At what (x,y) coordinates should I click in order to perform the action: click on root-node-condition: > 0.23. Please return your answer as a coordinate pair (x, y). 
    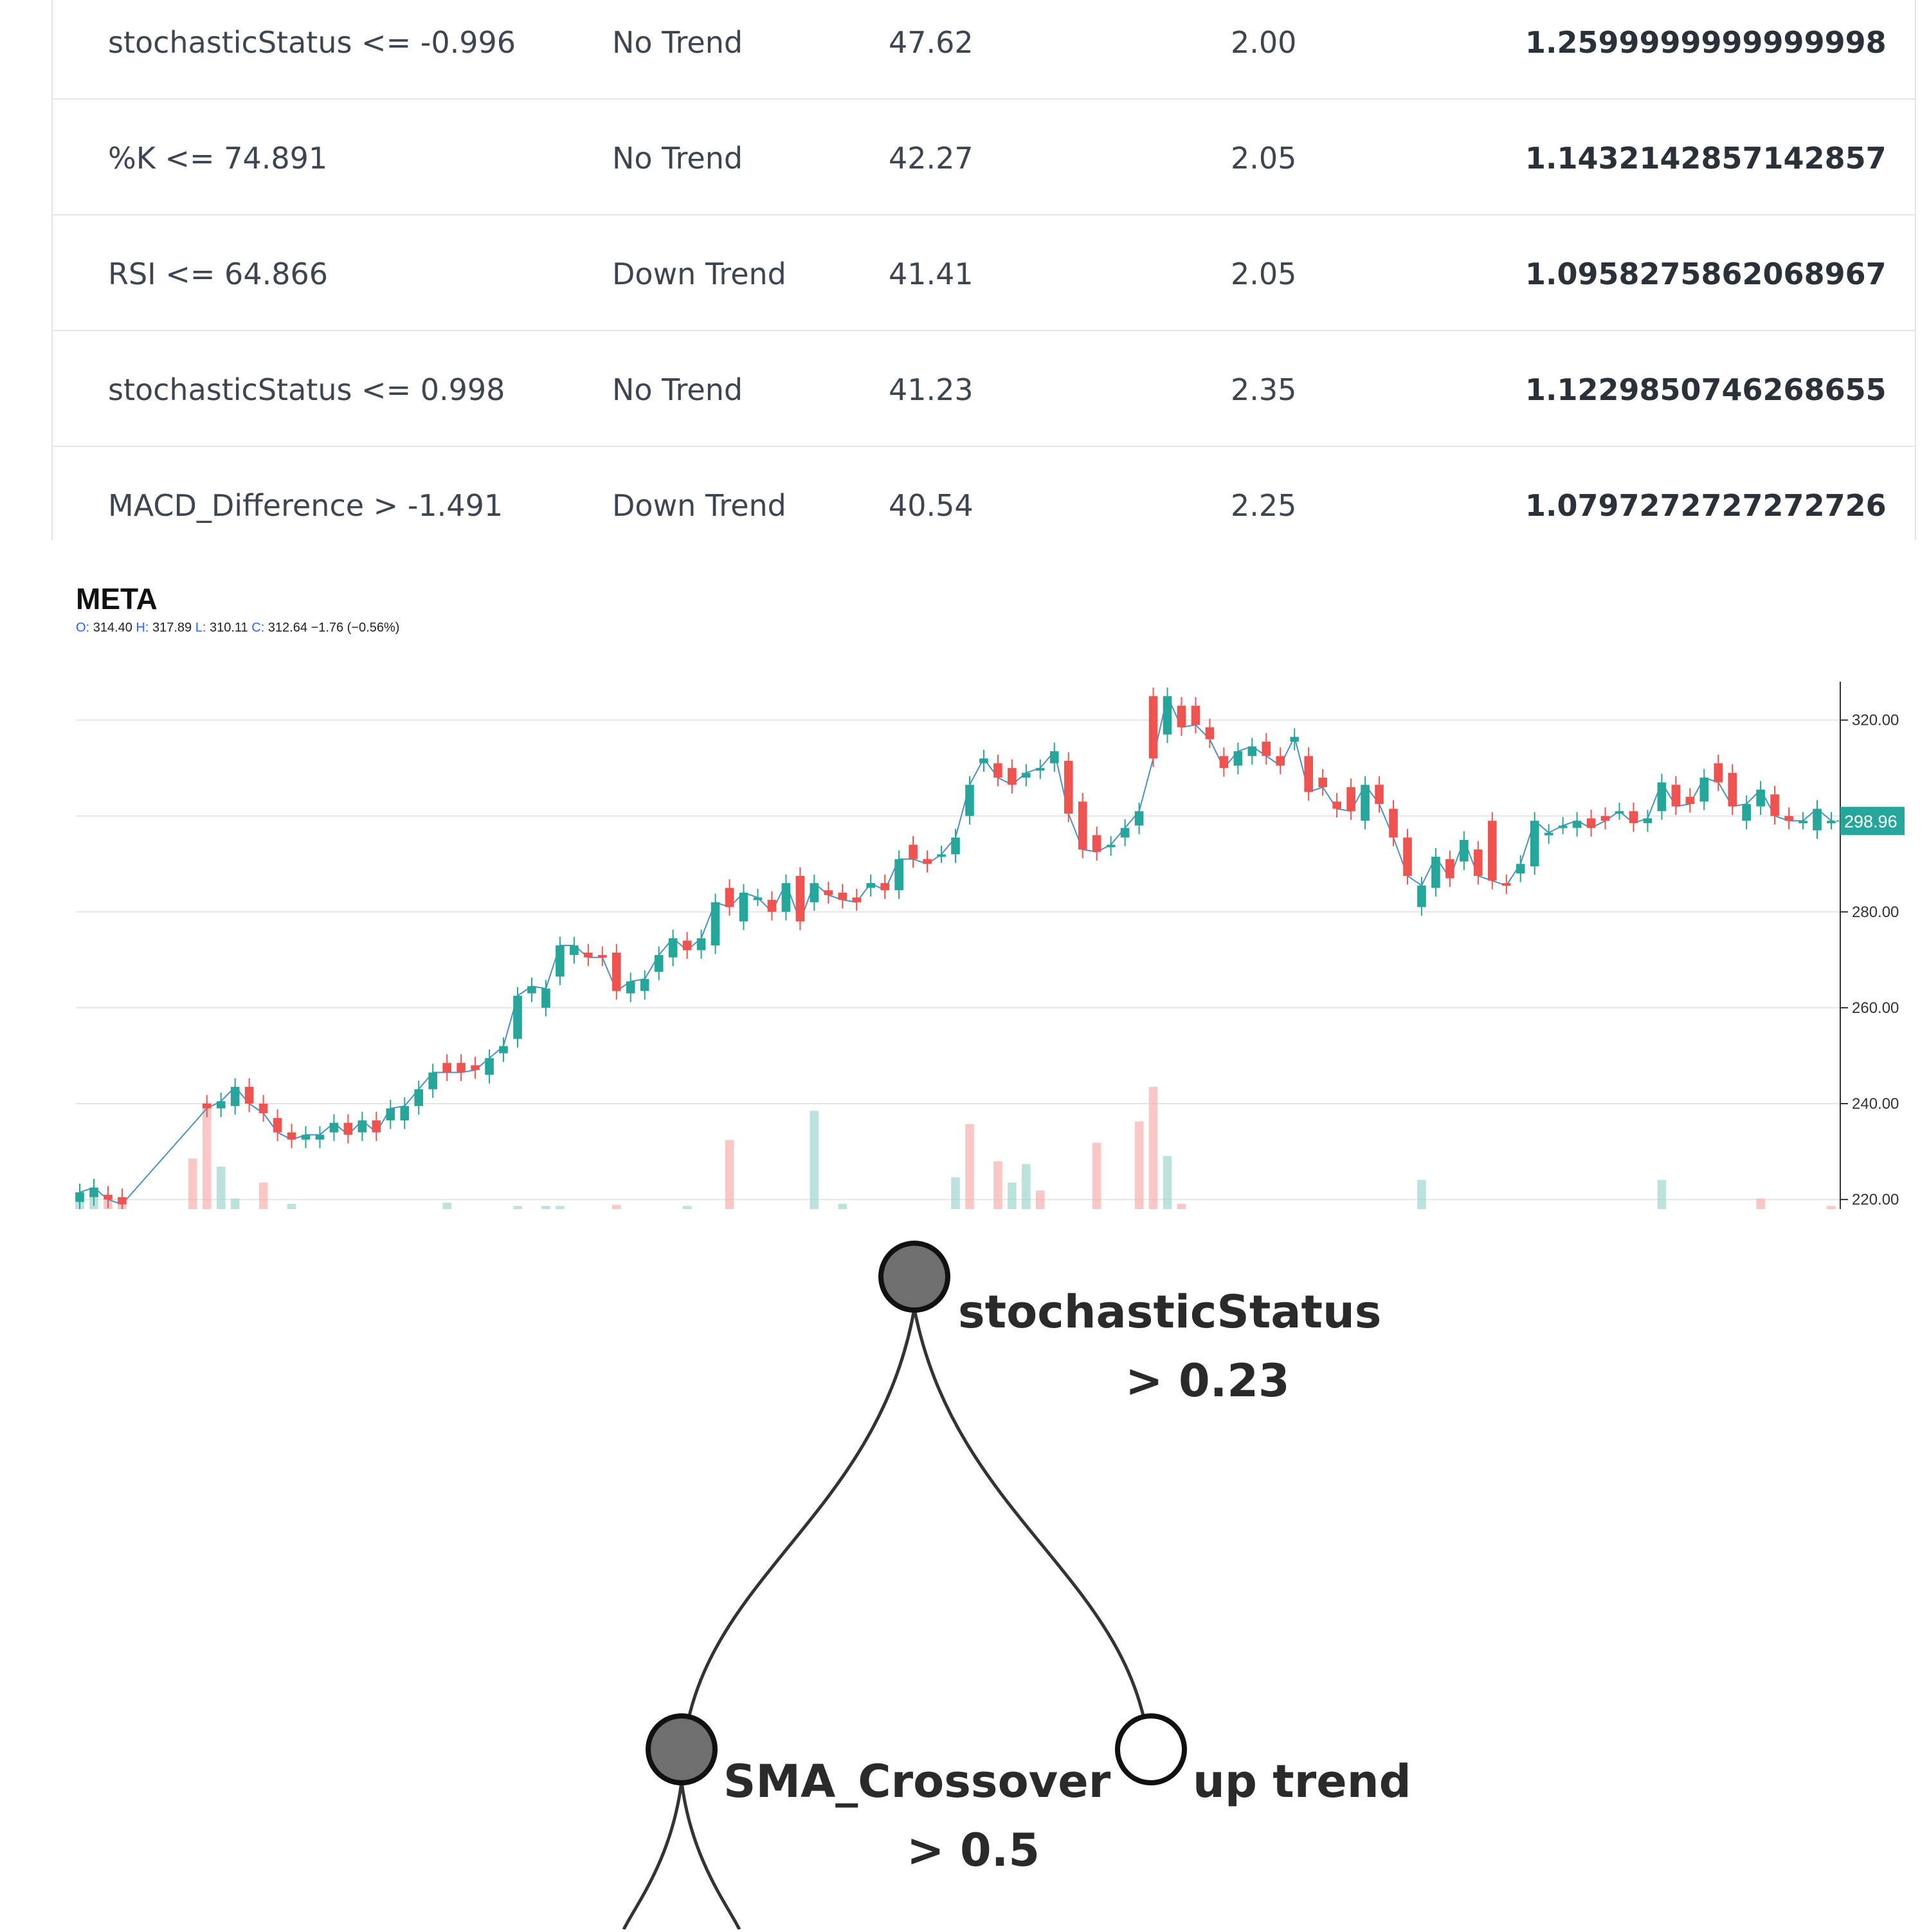
    Looking at the image, I should click on (1207, 1380).